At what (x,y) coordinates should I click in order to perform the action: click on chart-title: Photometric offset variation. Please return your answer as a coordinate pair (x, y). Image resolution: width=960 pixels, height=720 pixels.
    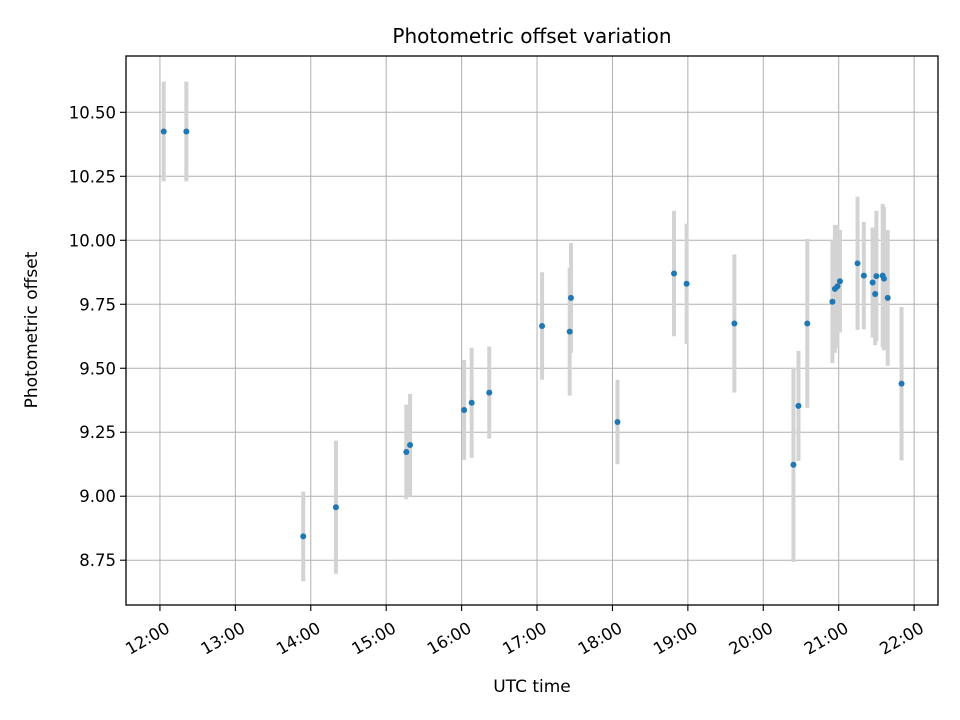
    Looking at the image, I should click on (531, 36).